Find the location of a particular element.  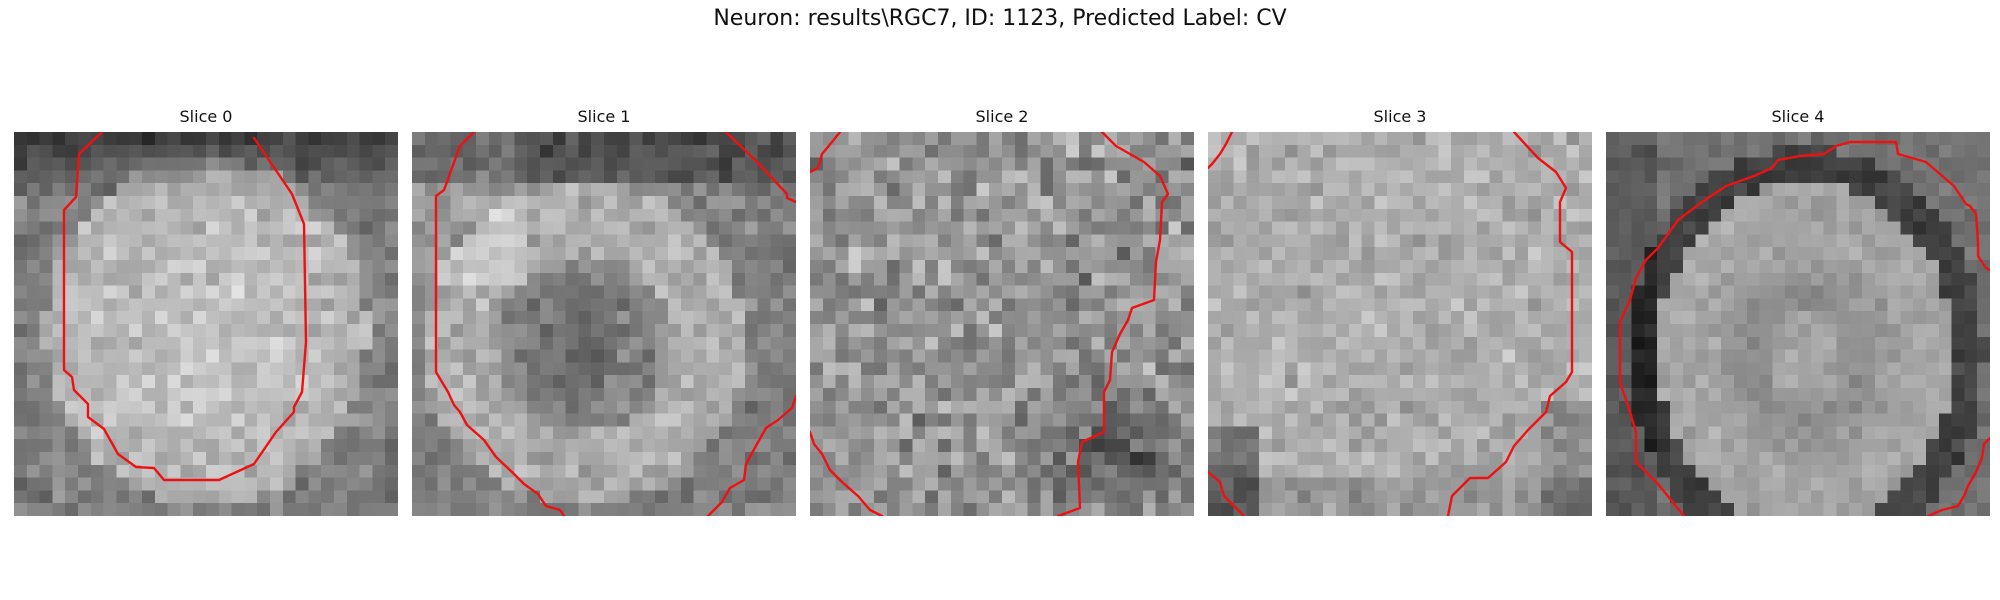

slice-panel-0: Slice 0 is located at coordinates (206, 311).